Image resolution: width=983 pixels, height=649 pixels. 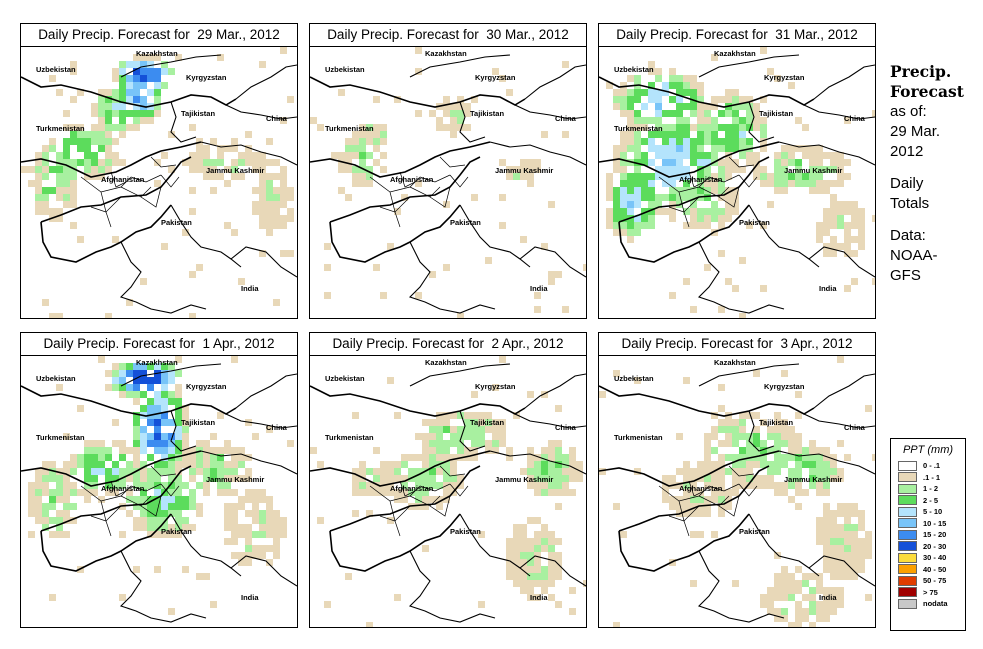 I want to click on legend-item: 50 - 75, so click(x=928, y=581).